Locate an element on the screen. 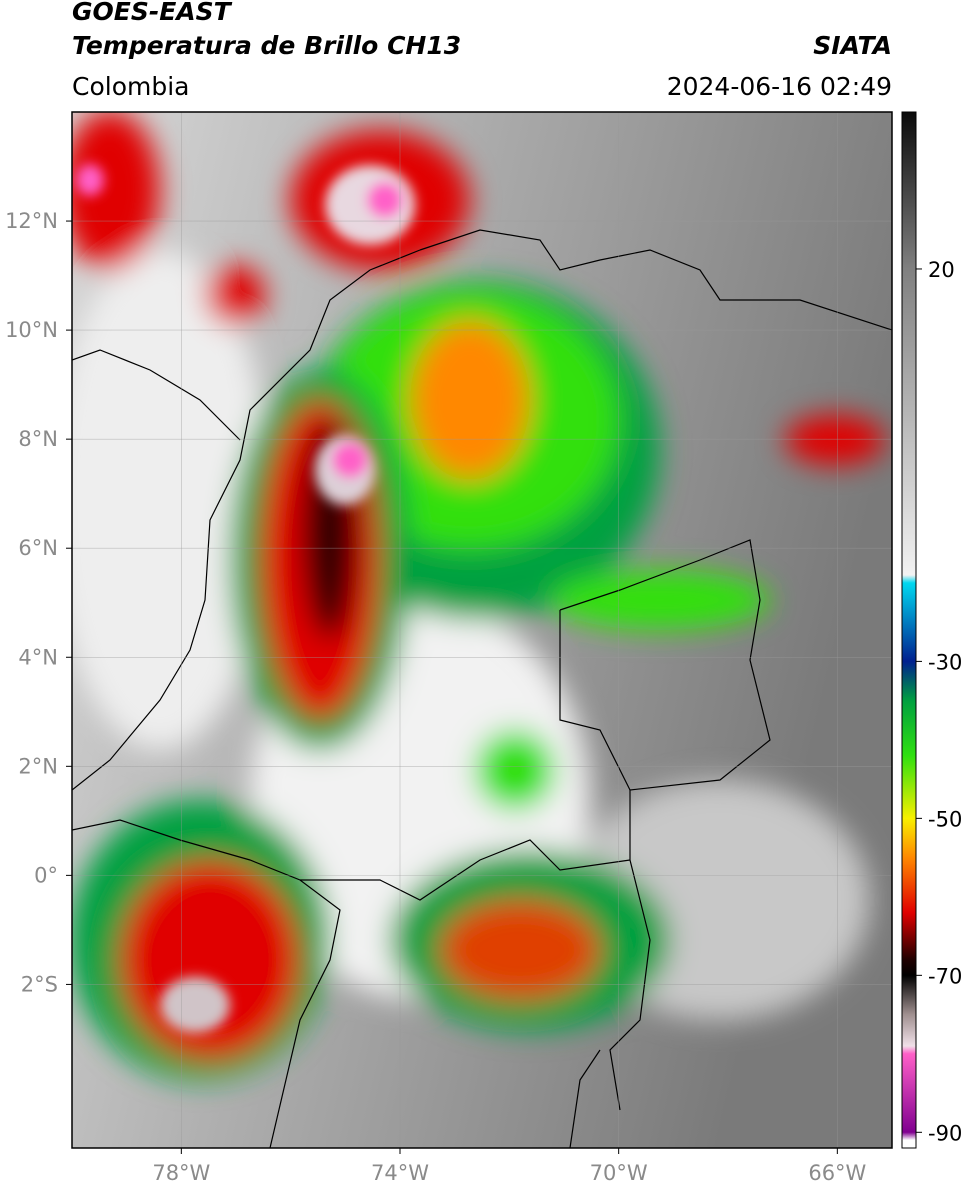  colorbar-tick-label: -70 is located at coordinates (945, 976).